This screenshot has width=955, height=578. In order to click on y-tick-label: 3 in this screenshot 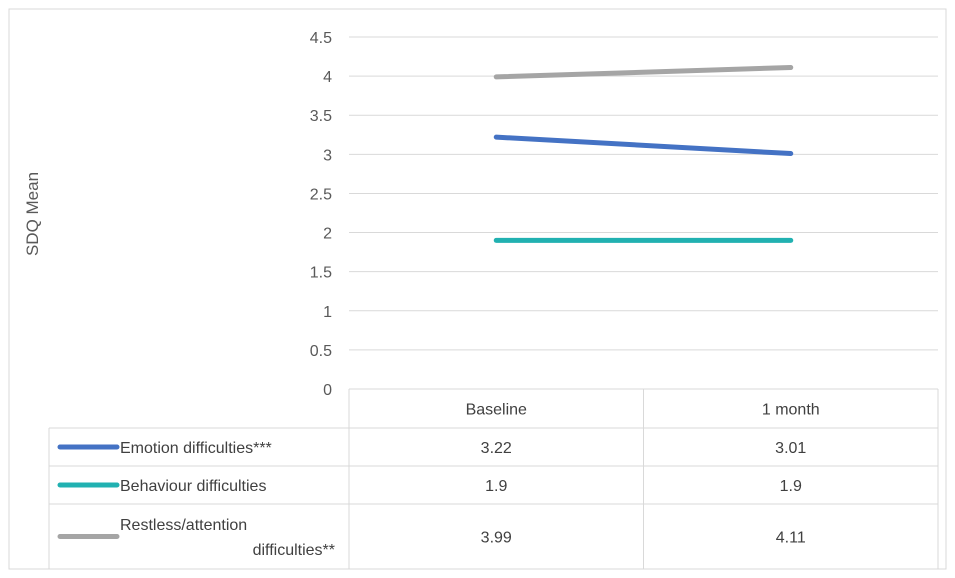, I will do `click(327, 155)`.